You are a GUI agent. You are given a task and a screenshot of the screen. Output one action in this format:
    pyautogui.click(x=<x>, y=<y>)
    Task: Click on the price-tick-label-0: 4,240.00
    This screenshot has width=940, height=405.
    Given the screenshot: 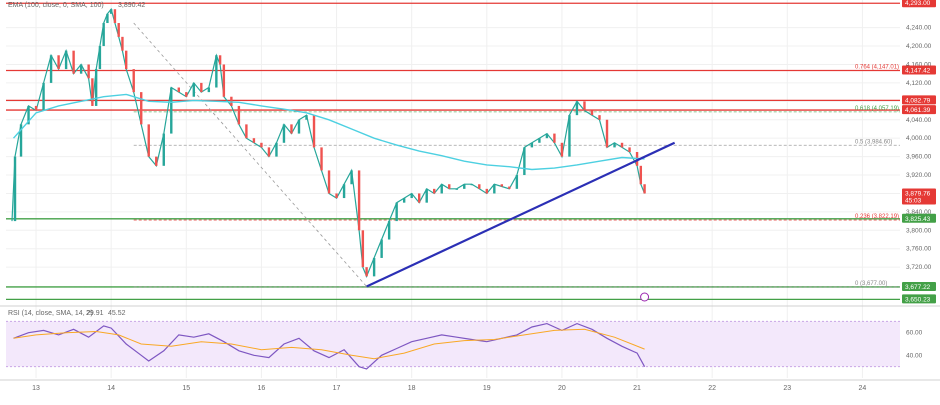 What is the action you would take?
    pyautogui.click(x=919, y=28)
    